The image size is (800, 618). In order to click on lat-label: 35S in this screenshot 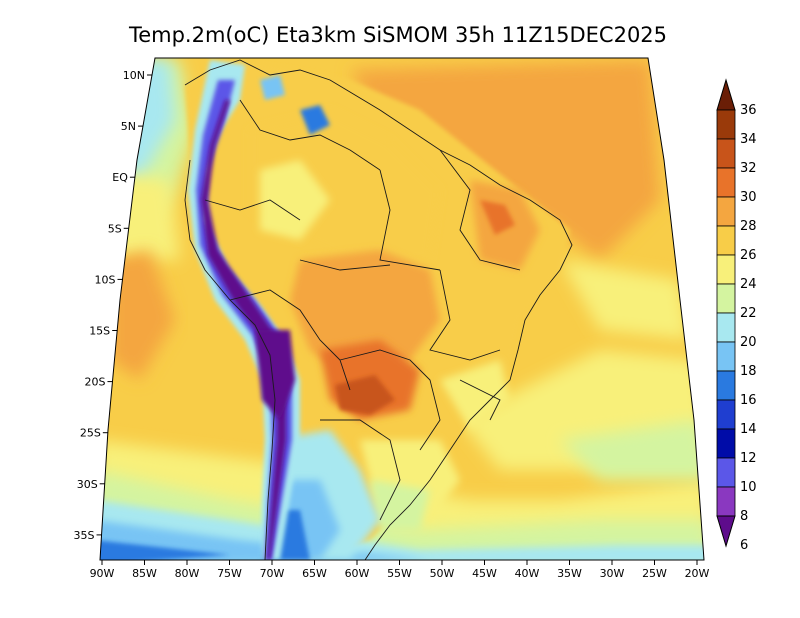, I will do `click(84, 535)`.